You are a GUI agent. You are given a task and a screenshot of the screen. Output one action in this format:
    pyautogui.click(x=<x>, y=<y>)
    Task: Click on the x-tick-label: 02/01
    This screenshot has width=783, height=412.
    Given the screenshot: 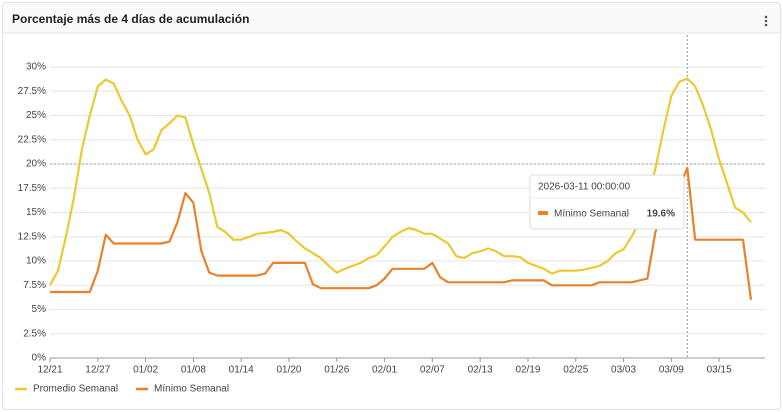 What is the action you would take?
    pyautogui.click(x=384, y=370)
    